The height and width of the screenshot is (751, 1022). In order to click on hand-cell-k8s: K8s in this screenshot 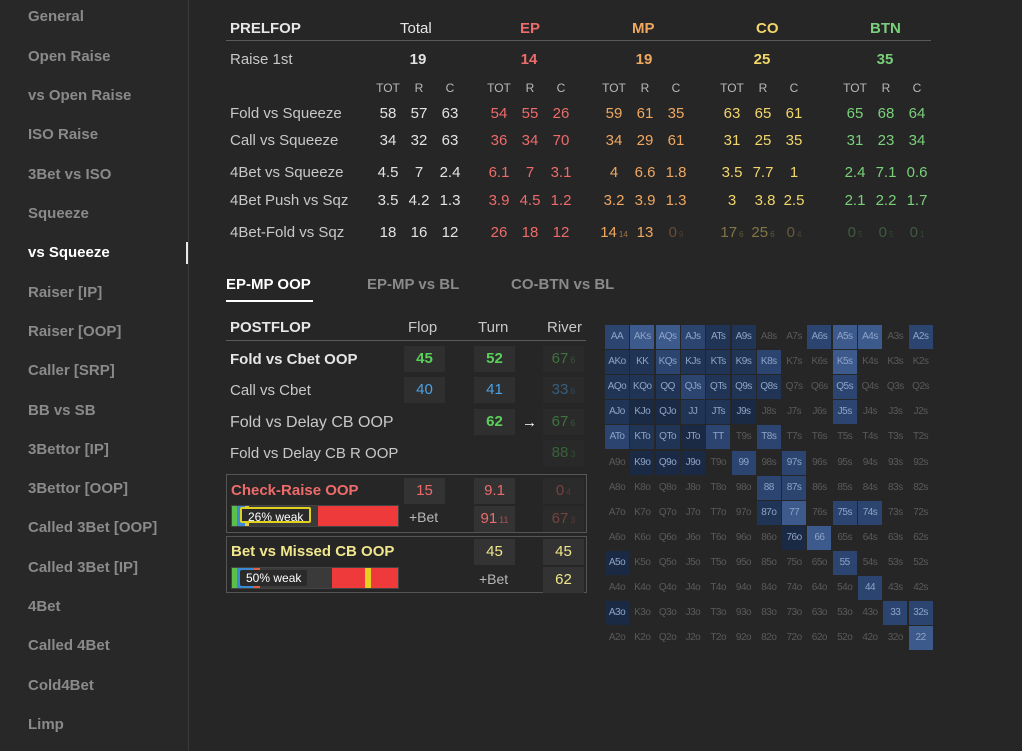, I will do `click(768, 362)`.